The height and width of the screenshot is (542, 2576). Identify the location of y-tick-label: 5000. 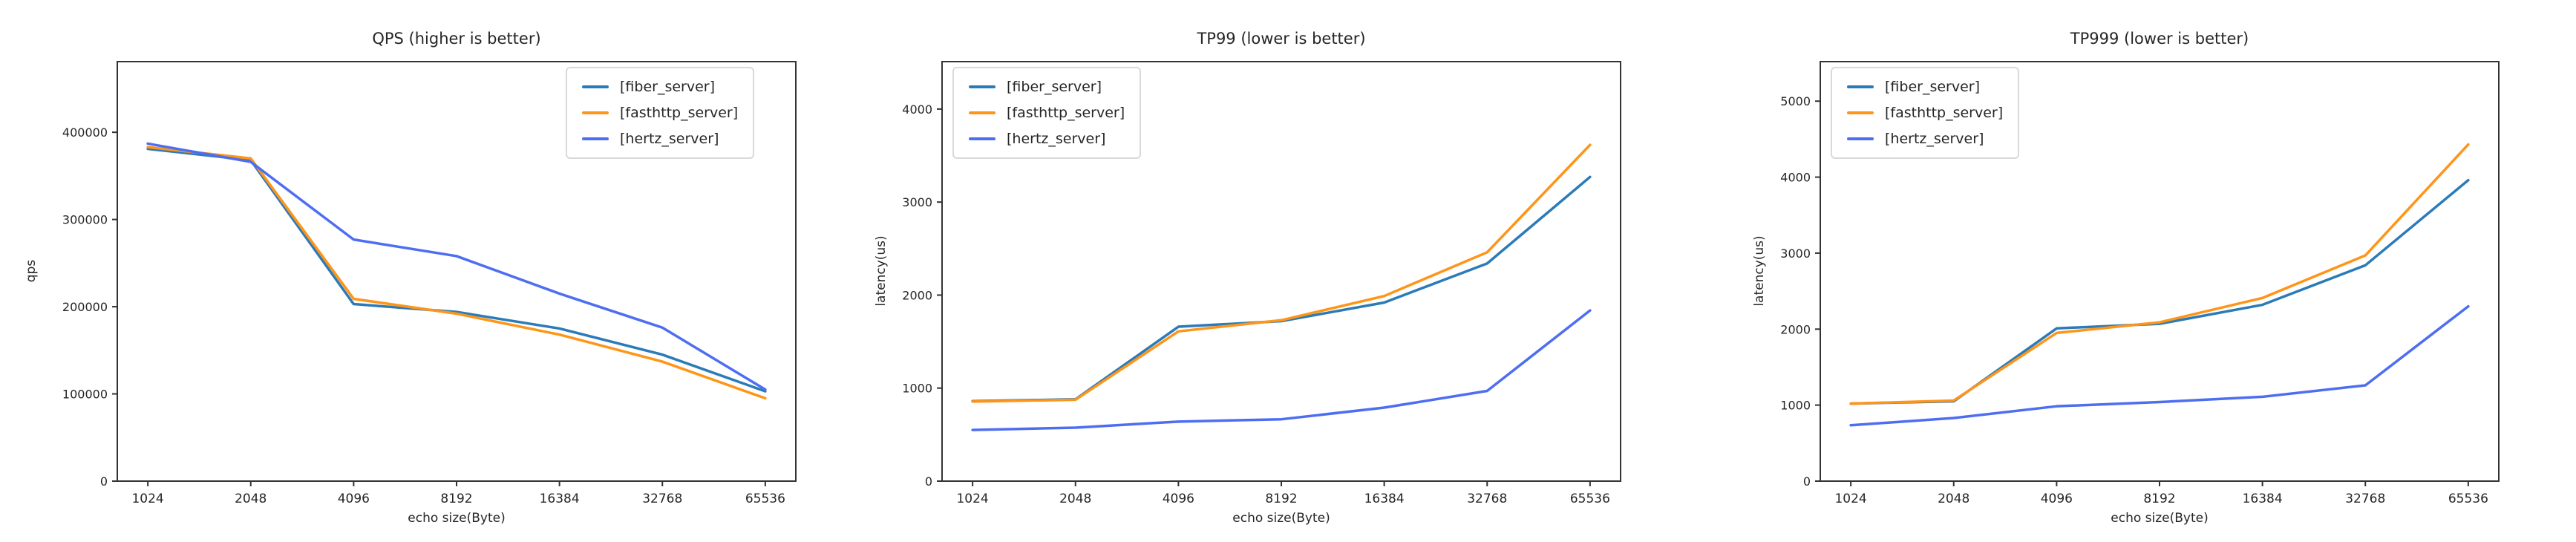
(1796, 101).